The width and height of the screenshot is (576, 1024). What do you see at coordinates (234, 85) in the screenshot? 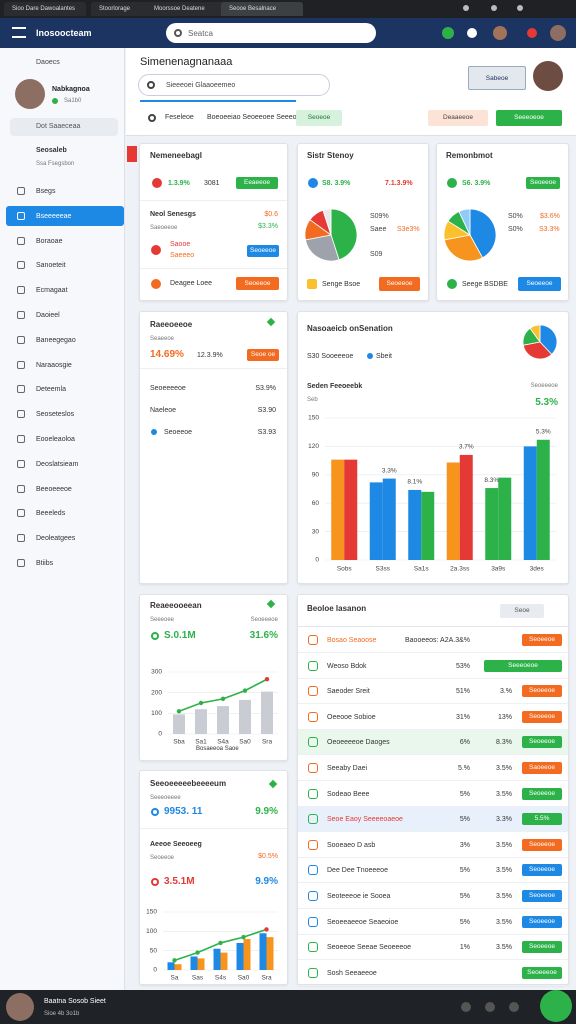
I see `select` at bounding box center [234, 85].